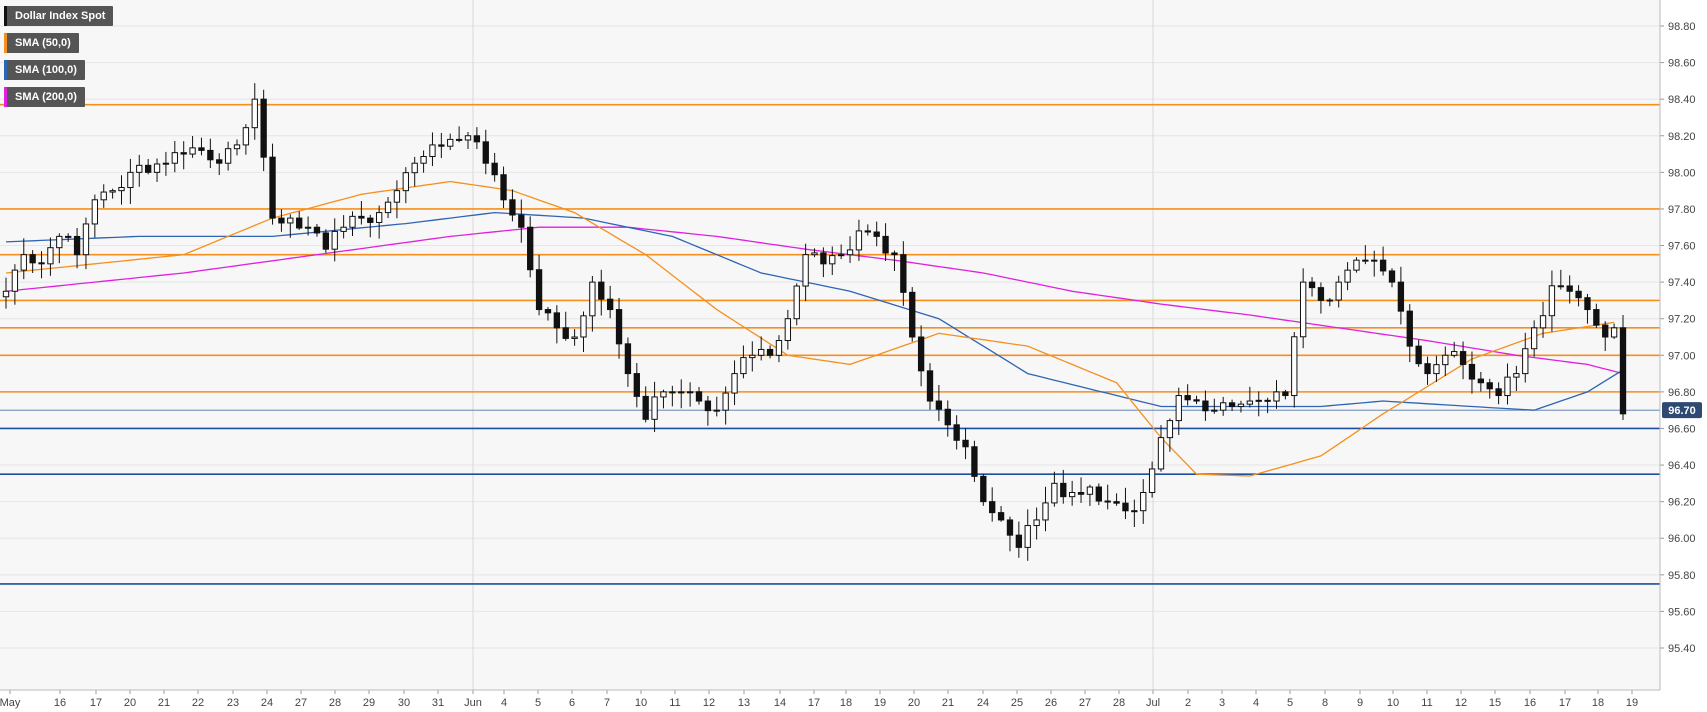 The image size is (1707, 712). I want to click on legend-item-price: Dollar Index Spot, so click(59, 16).